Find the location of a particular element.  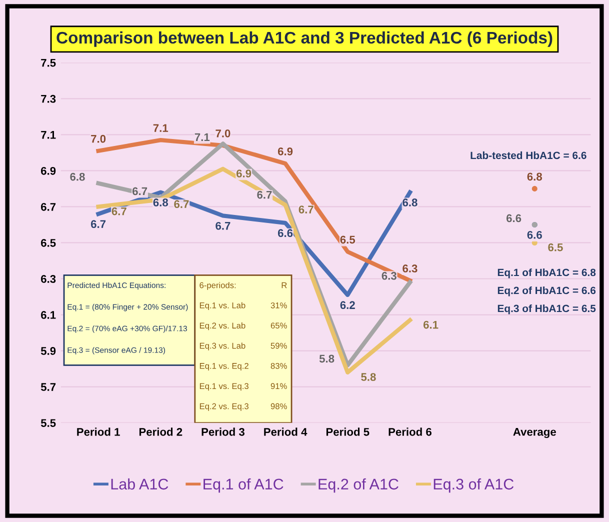

y-tick-label: 6.5 is located at coordinates (48, 242).